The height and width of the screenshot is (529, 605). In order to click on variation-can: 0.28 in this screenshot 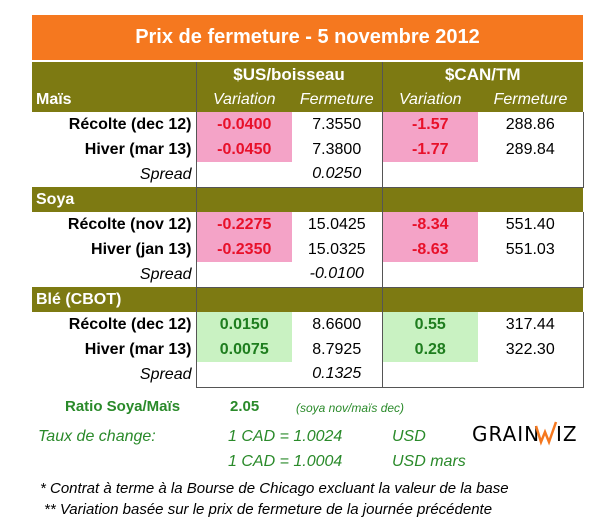, I will do `click(429, 349)`.